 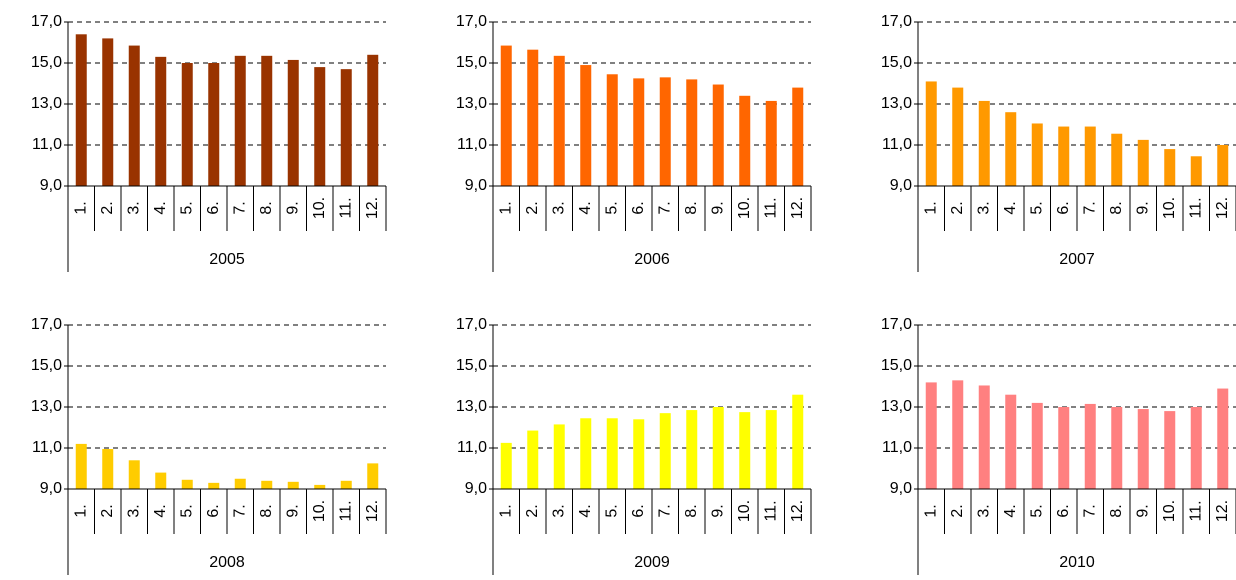 I want to click on group-label: 2005, so click(x=227, y=259).